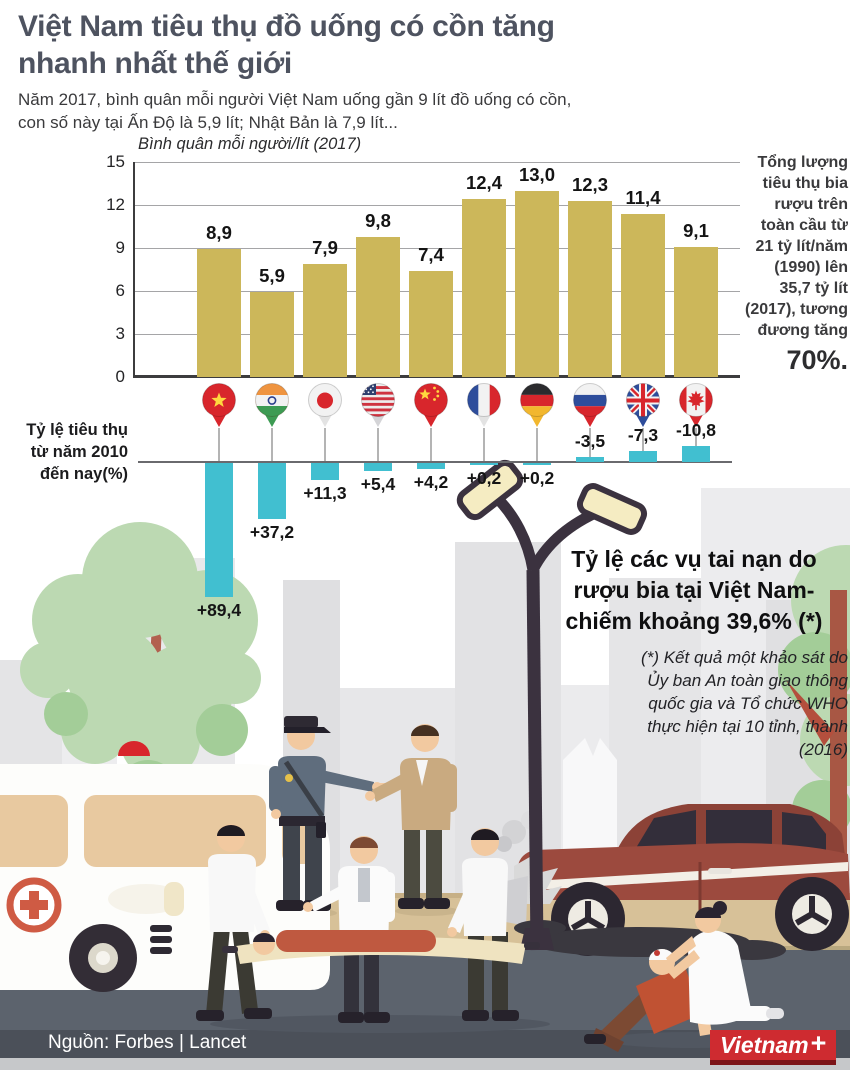  Describe the element at coordinates (378, 220) in the screenshot. I see `bar-value-label: 9,8` at that location.